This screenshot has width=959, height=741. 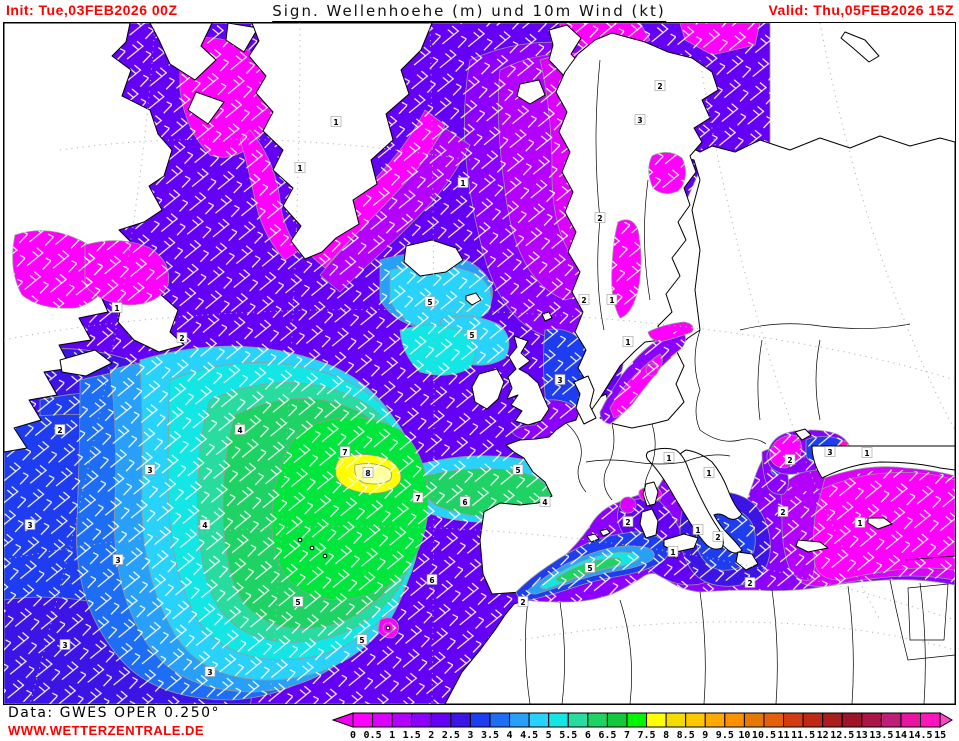 What do you see at coordinates (880, 523) in the screenshot?
I see `coast-cyprus` at bounding box center [880, 523].